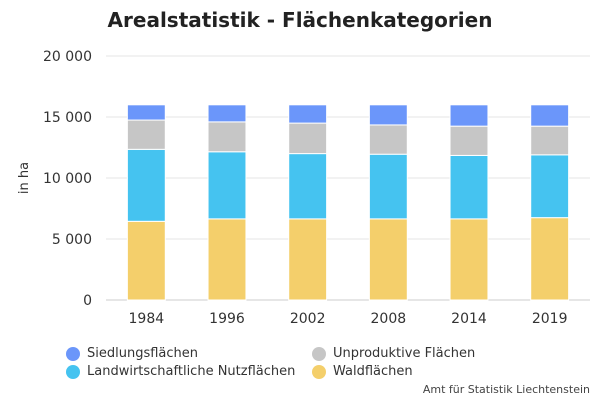 Image resolution: width=600 pixels, height=400 pixels. What do you see at coordinates (550, 319) in the screenshot?
I see `x-tick-label: 2019` at bounding box center [550, 319].